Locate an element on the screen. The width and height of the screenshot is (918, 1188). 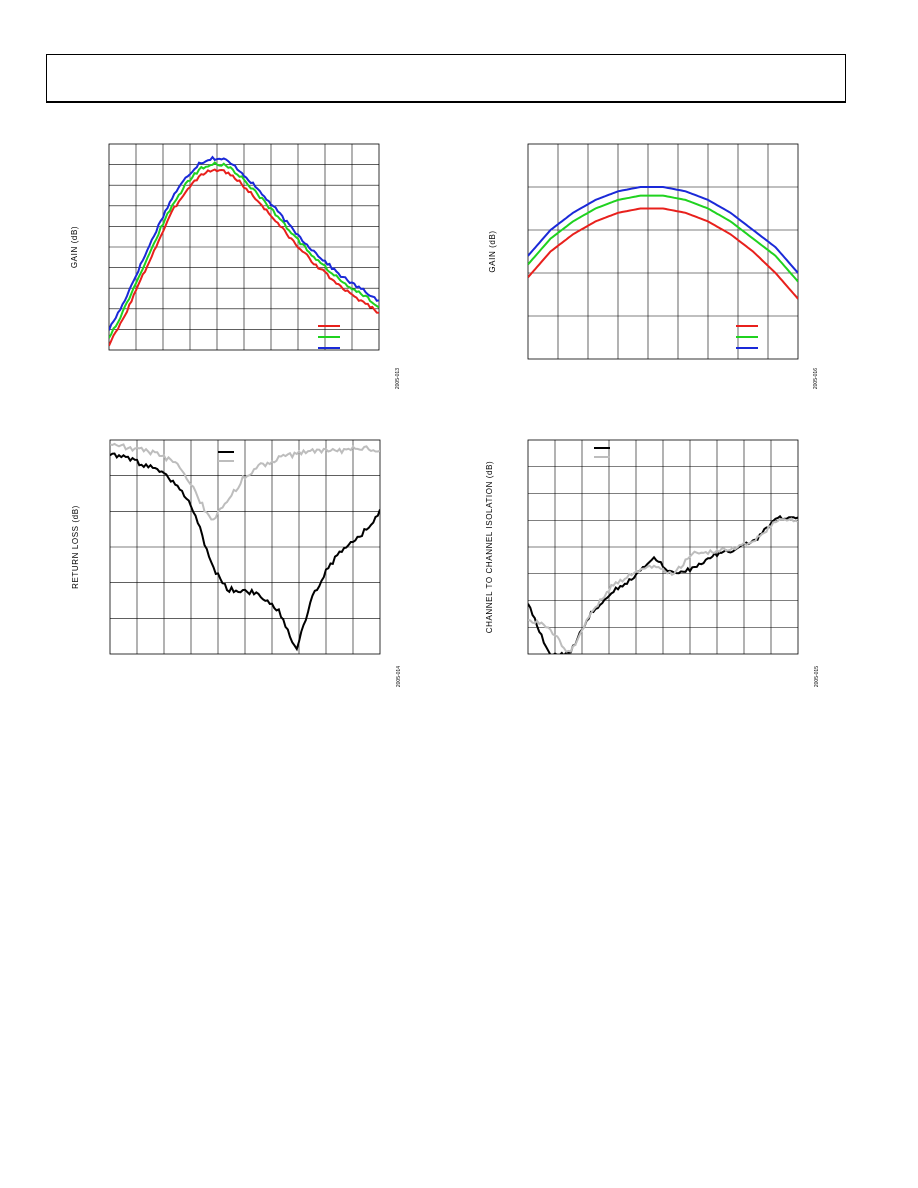
figure-code: 2005-015 is located at coordinates (817, 676).